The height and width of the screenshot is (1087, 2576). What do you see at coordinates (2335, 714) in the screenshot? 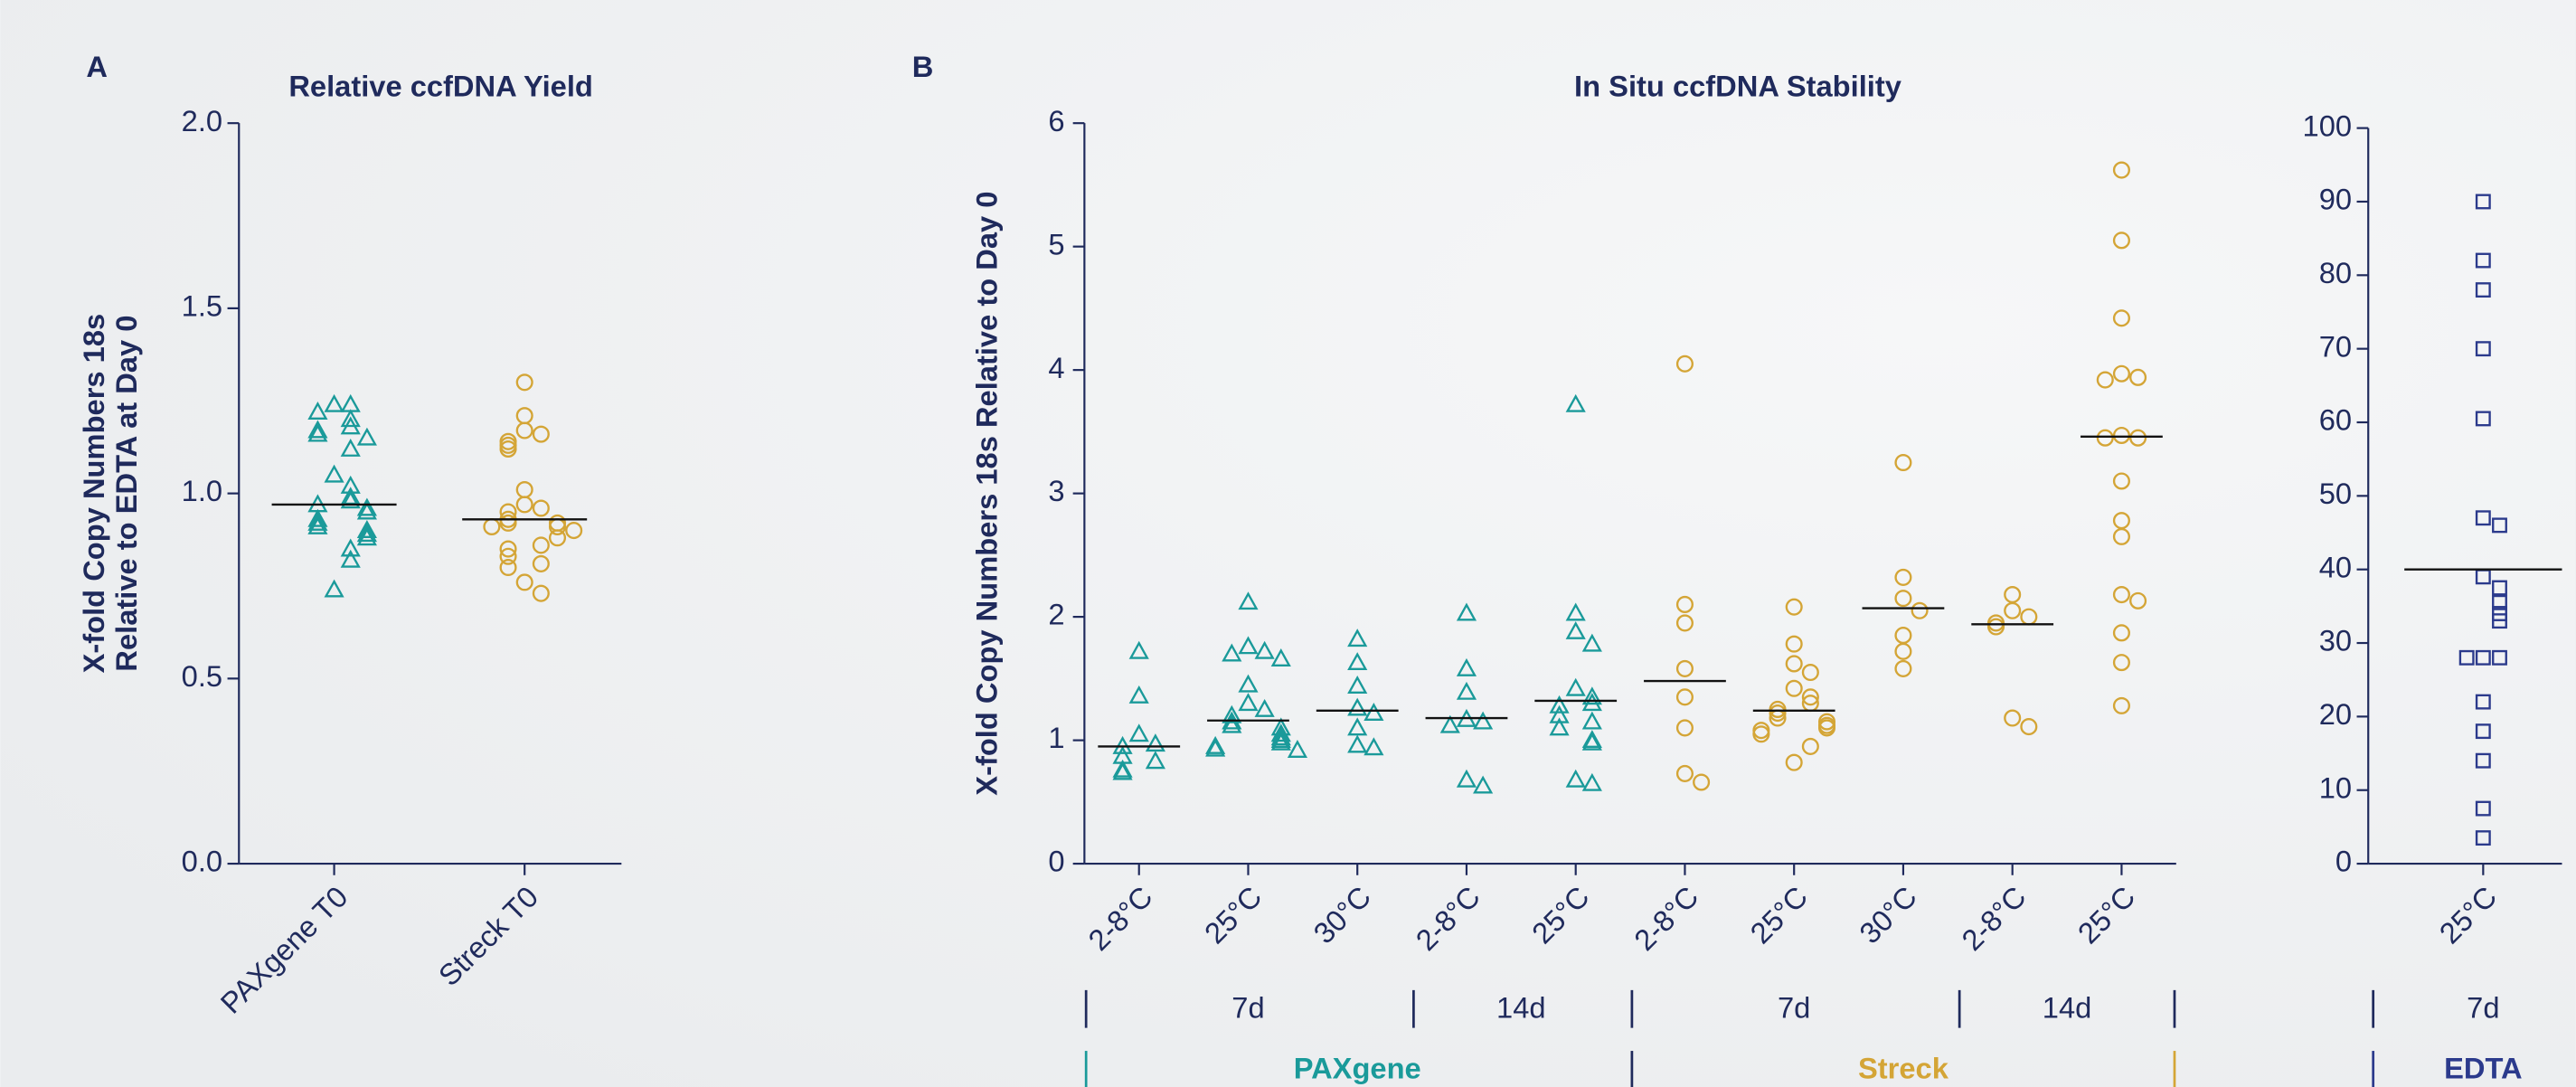
I see `y-tick-label: 20` at bounding box center [2335, 714].